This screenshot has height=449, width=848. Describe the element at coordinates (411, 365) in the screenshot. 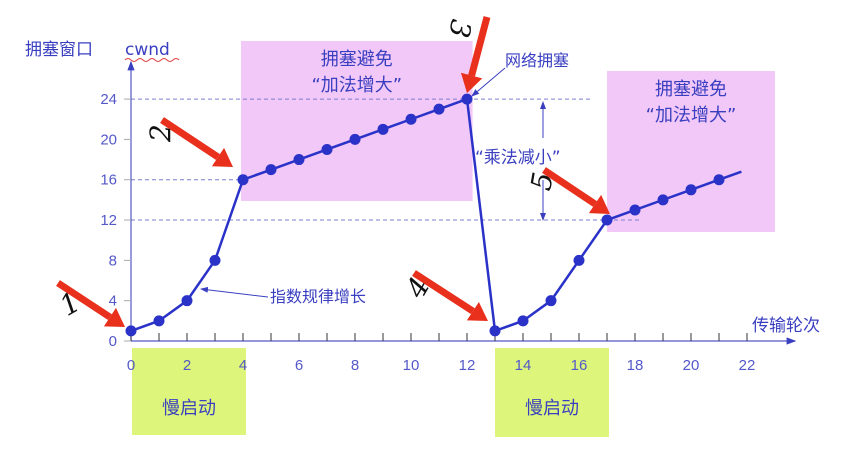

I see `x-tick-label: 10` at that location.